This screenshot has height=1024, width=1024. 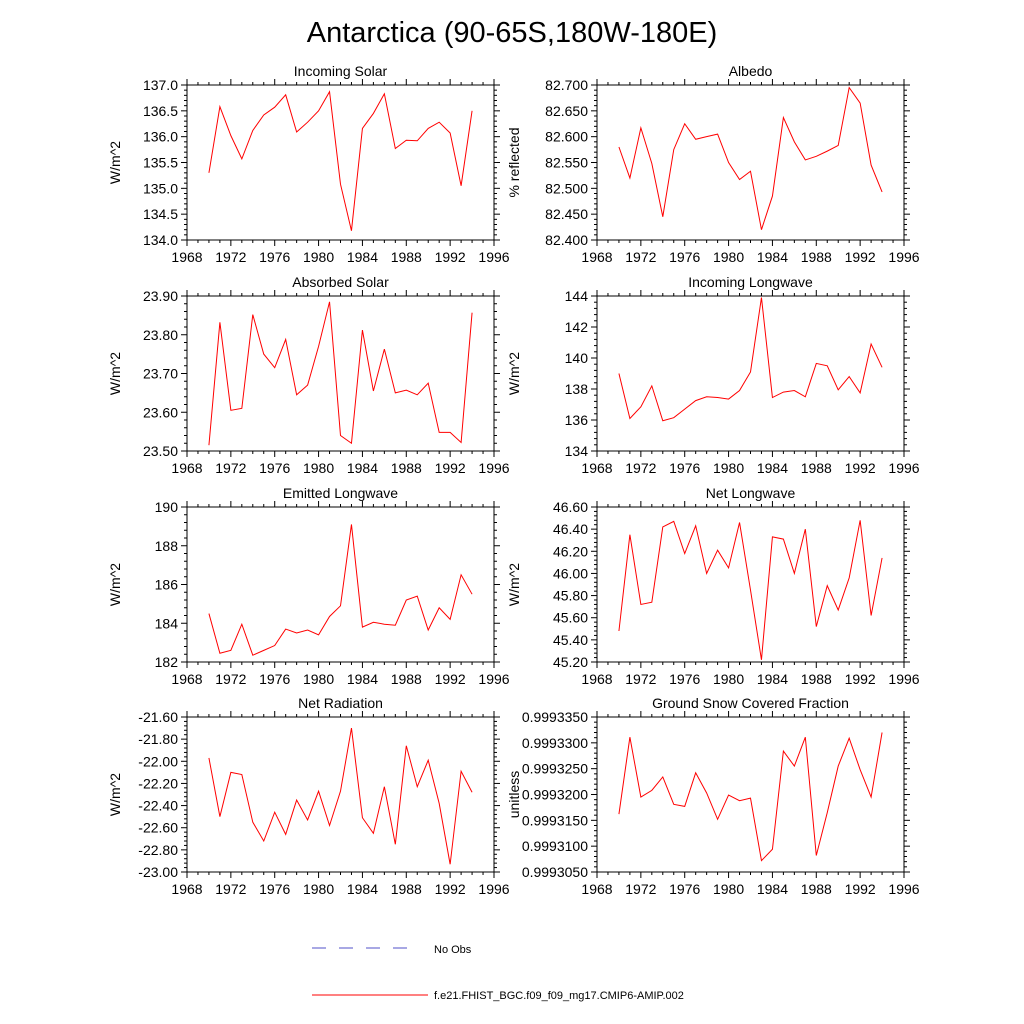 What do you see at coordinates (158, 806) in the screenshot?
I see `y-tick-label: -22.40` at bounding box center [158, 806].